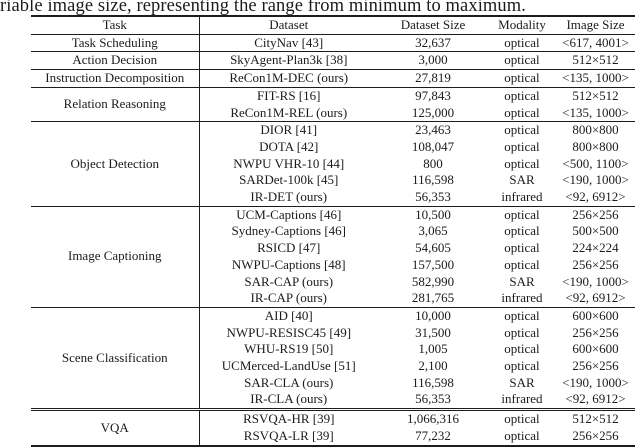 The width and height of the screenshot is (640, 447). Describe the element at coordinates (288, 435) in the screenshot. I see `dataset-cell: RSVQA-LR [39]` at that location.